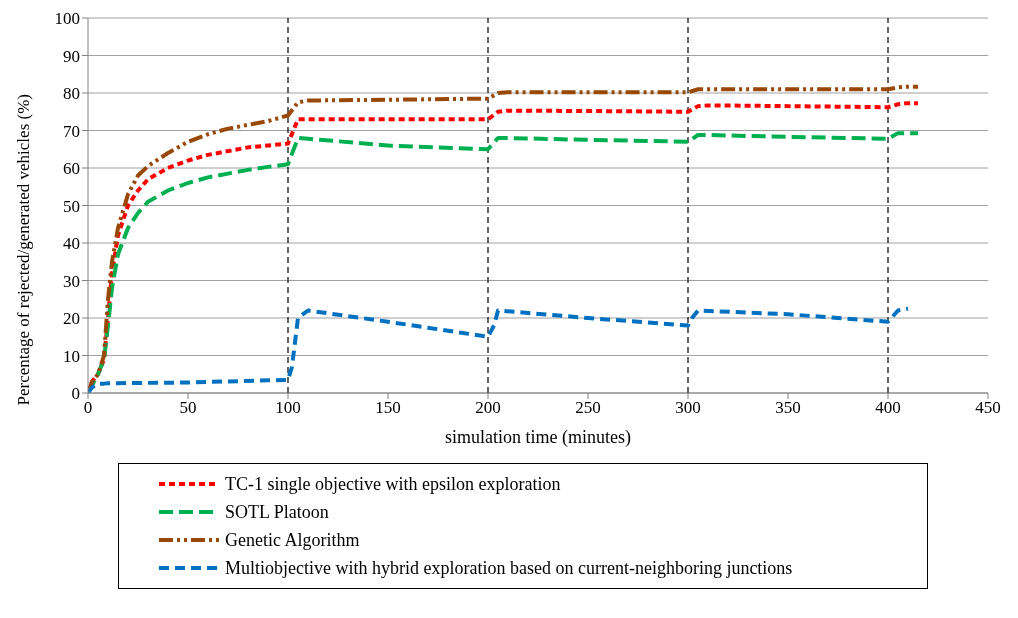  I want to click on y-tick-label: 50, so click(71, 206).